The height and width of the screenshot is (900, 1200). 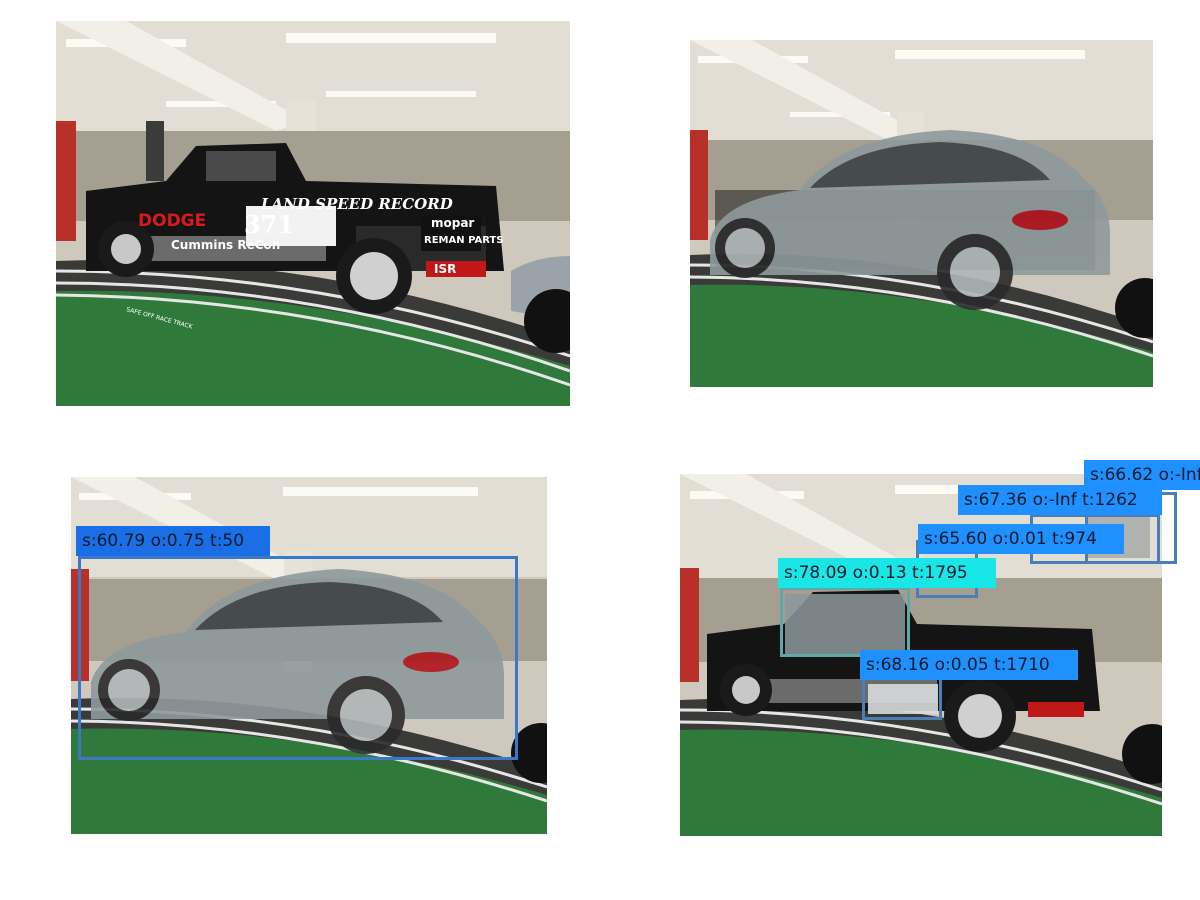 I want to click on beetle-car, so click(x=910, y=220).